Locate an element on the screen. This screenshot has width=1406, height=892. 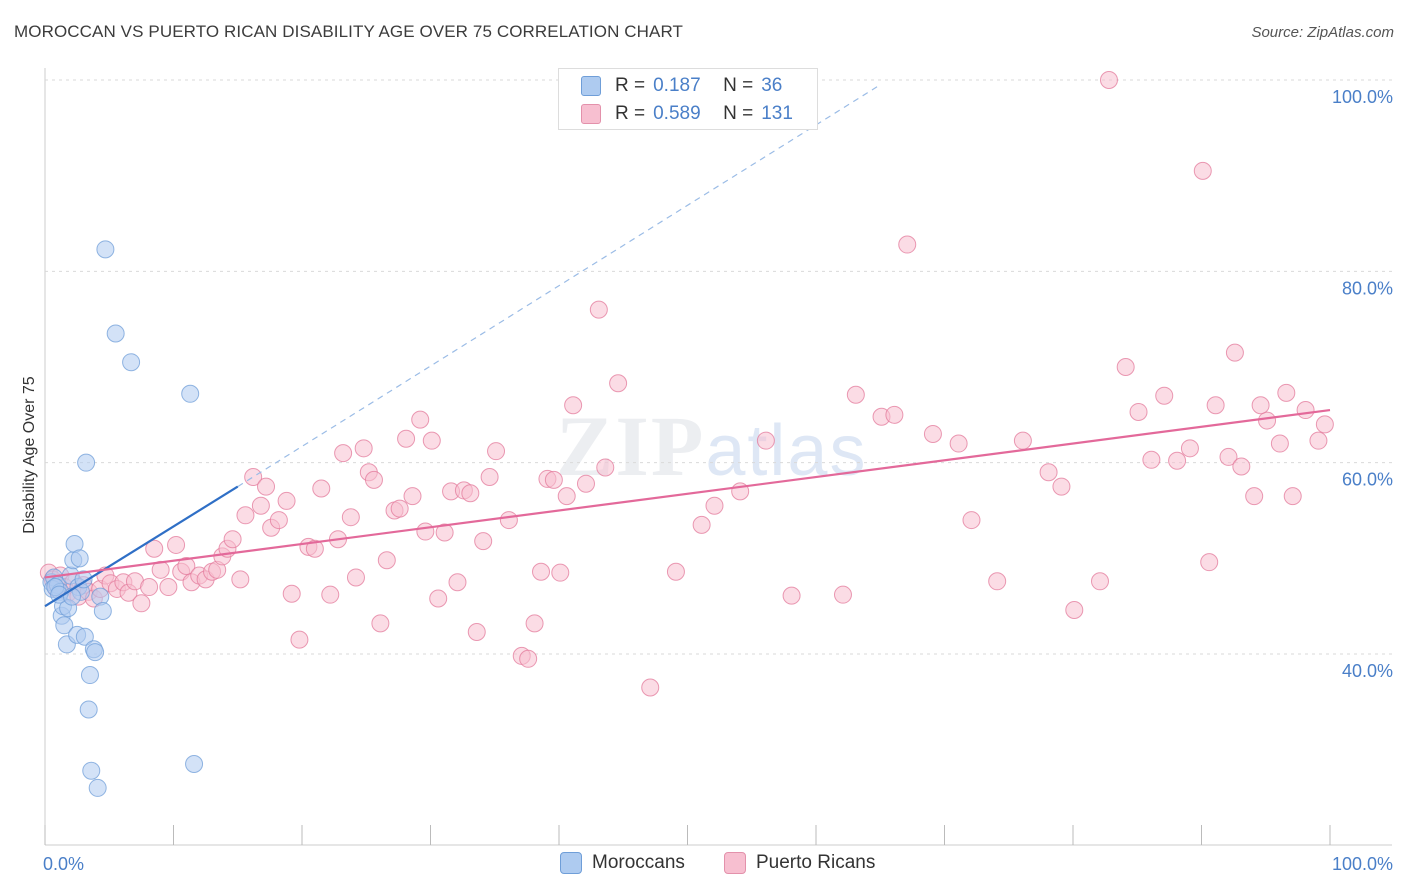
stats-legend: R = 0.187 N = 36 R = 0.589 N = 131 is located at coordinates (688, 99).